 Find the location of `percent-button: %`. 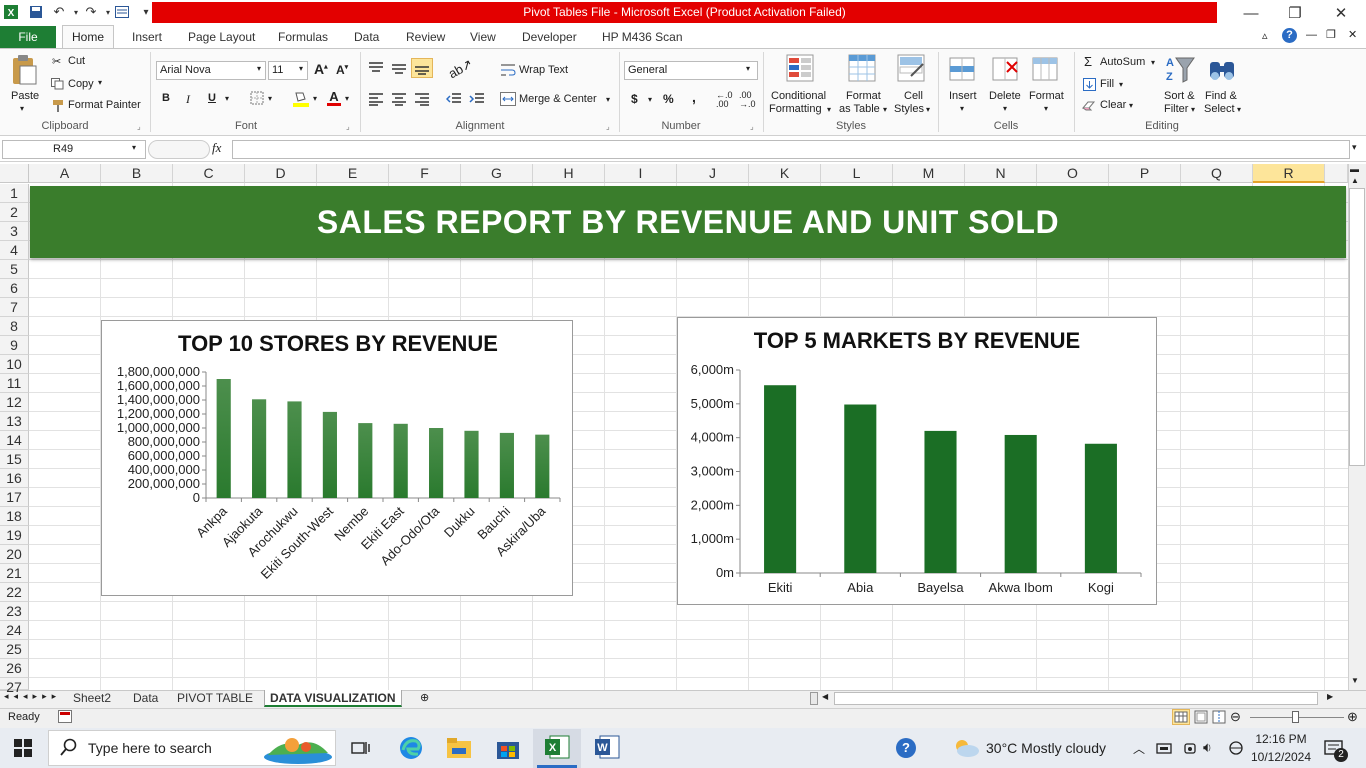

percent-button: % is located at coordinates (668, 99).